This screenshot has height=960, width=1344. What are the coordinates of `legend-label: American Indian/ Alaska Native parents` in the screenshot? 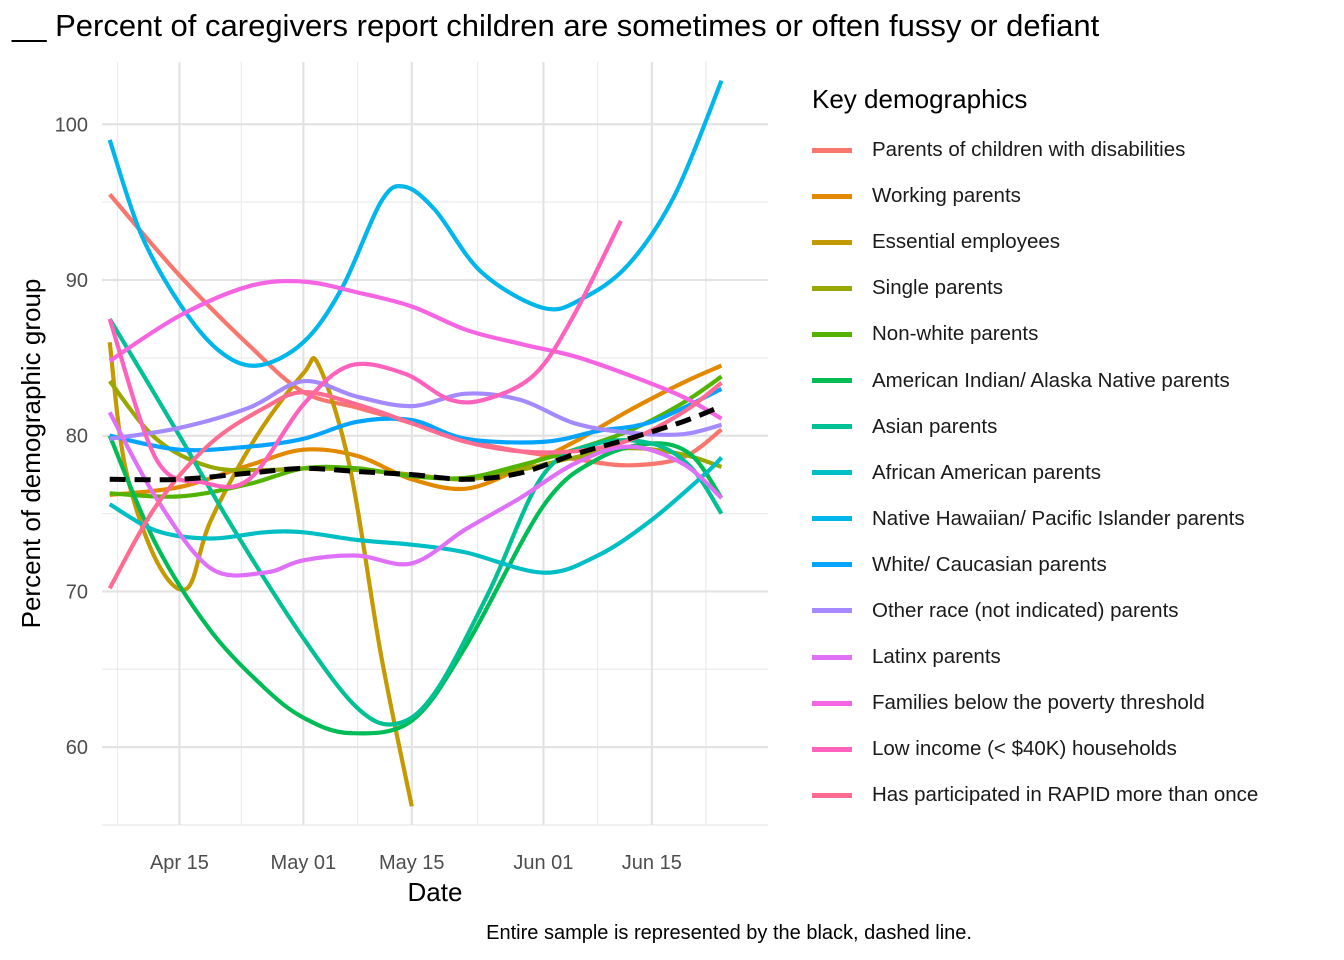 It's located at (1051, 380).